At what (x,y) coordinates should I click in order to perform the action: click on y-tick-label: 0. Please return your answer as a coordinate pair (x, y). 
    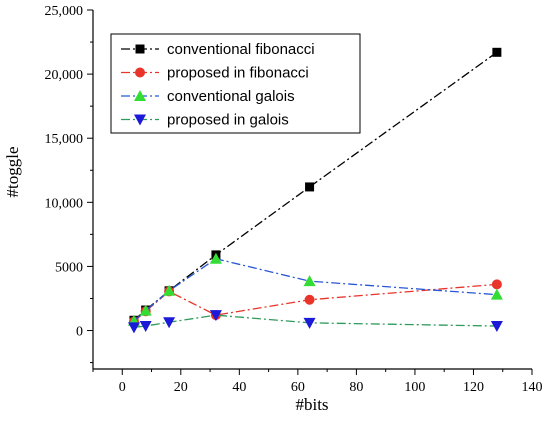
    Looking at the image, I should click on (79, 332).